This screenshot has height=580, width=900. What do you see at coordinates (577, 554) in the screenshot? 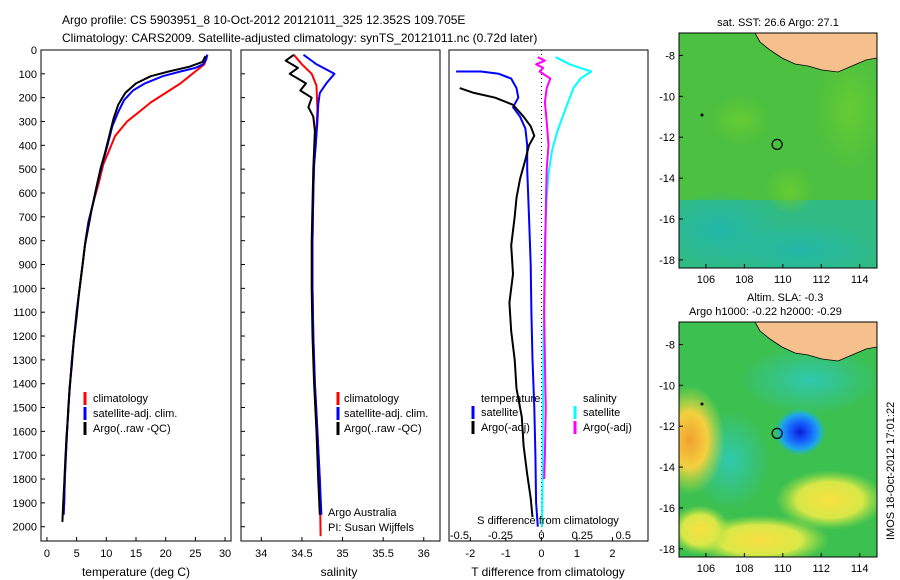
I see `x-tick-label: 1` at bounding box center [577, 554].